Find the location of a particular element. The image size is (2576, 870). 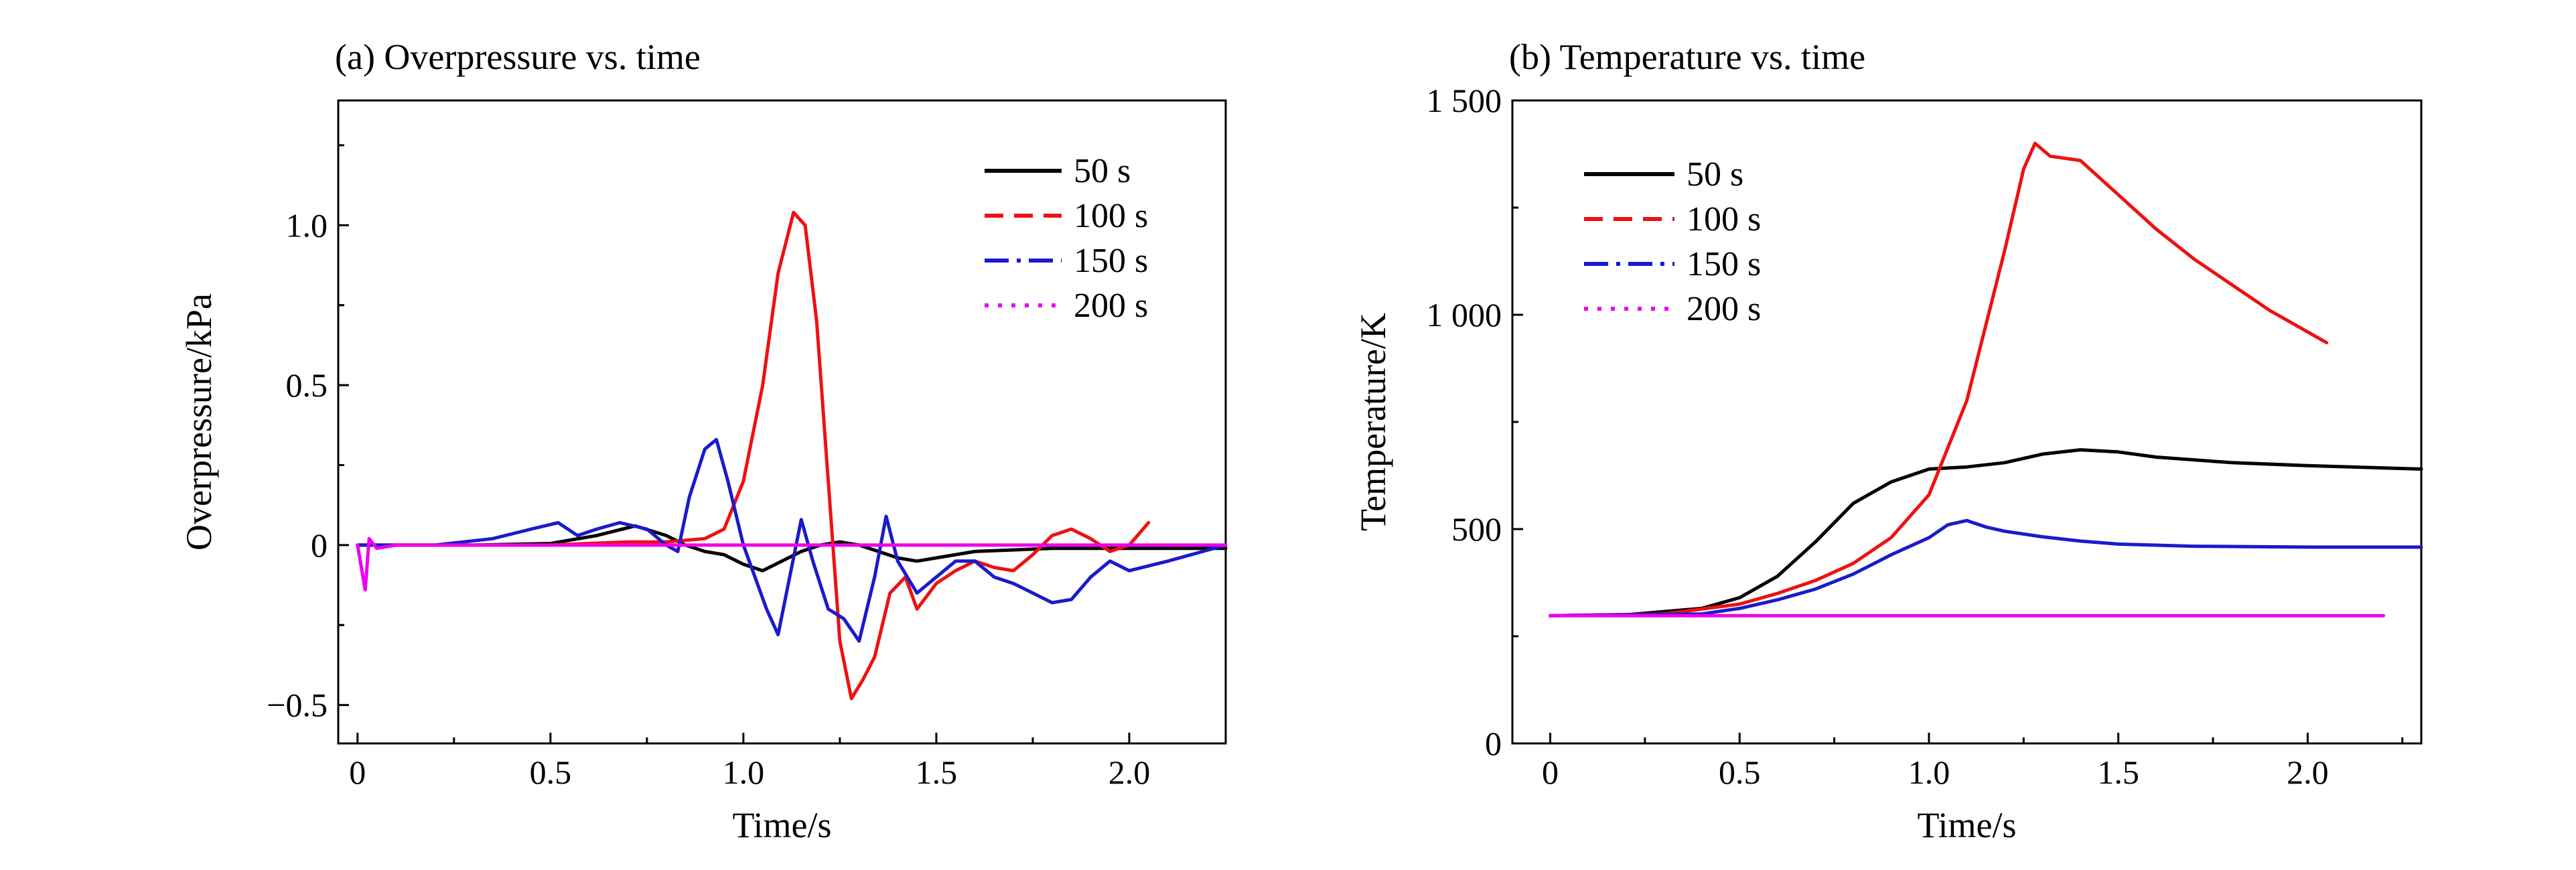

y-tick-label: 1 000 is located at coordinates (1464, 315).